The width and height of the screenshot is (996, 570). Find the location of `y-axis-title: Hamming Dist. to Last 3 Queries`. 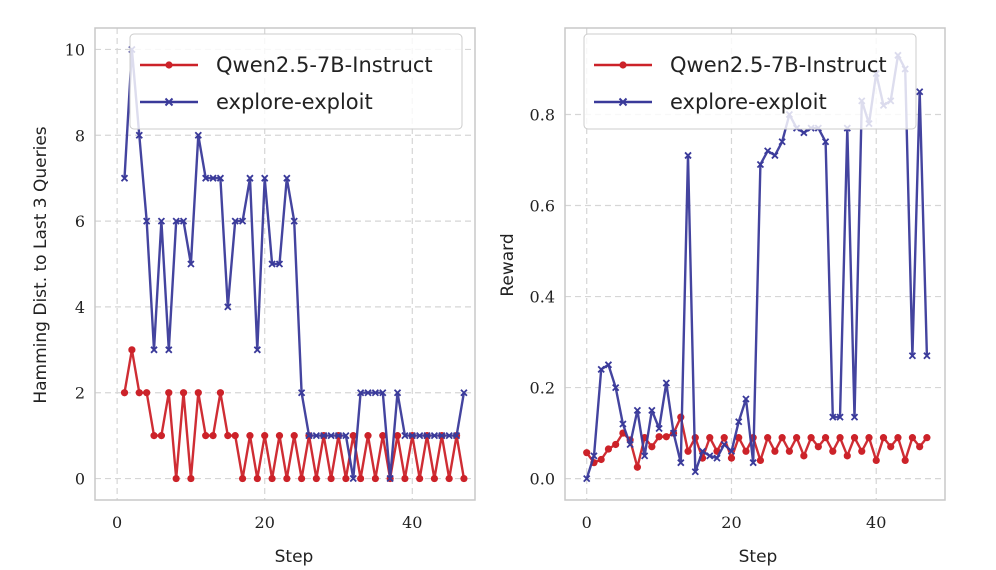

y-axis-title: Hamming Dist. to Last 3 Queries is located at coordinates (41, 264).